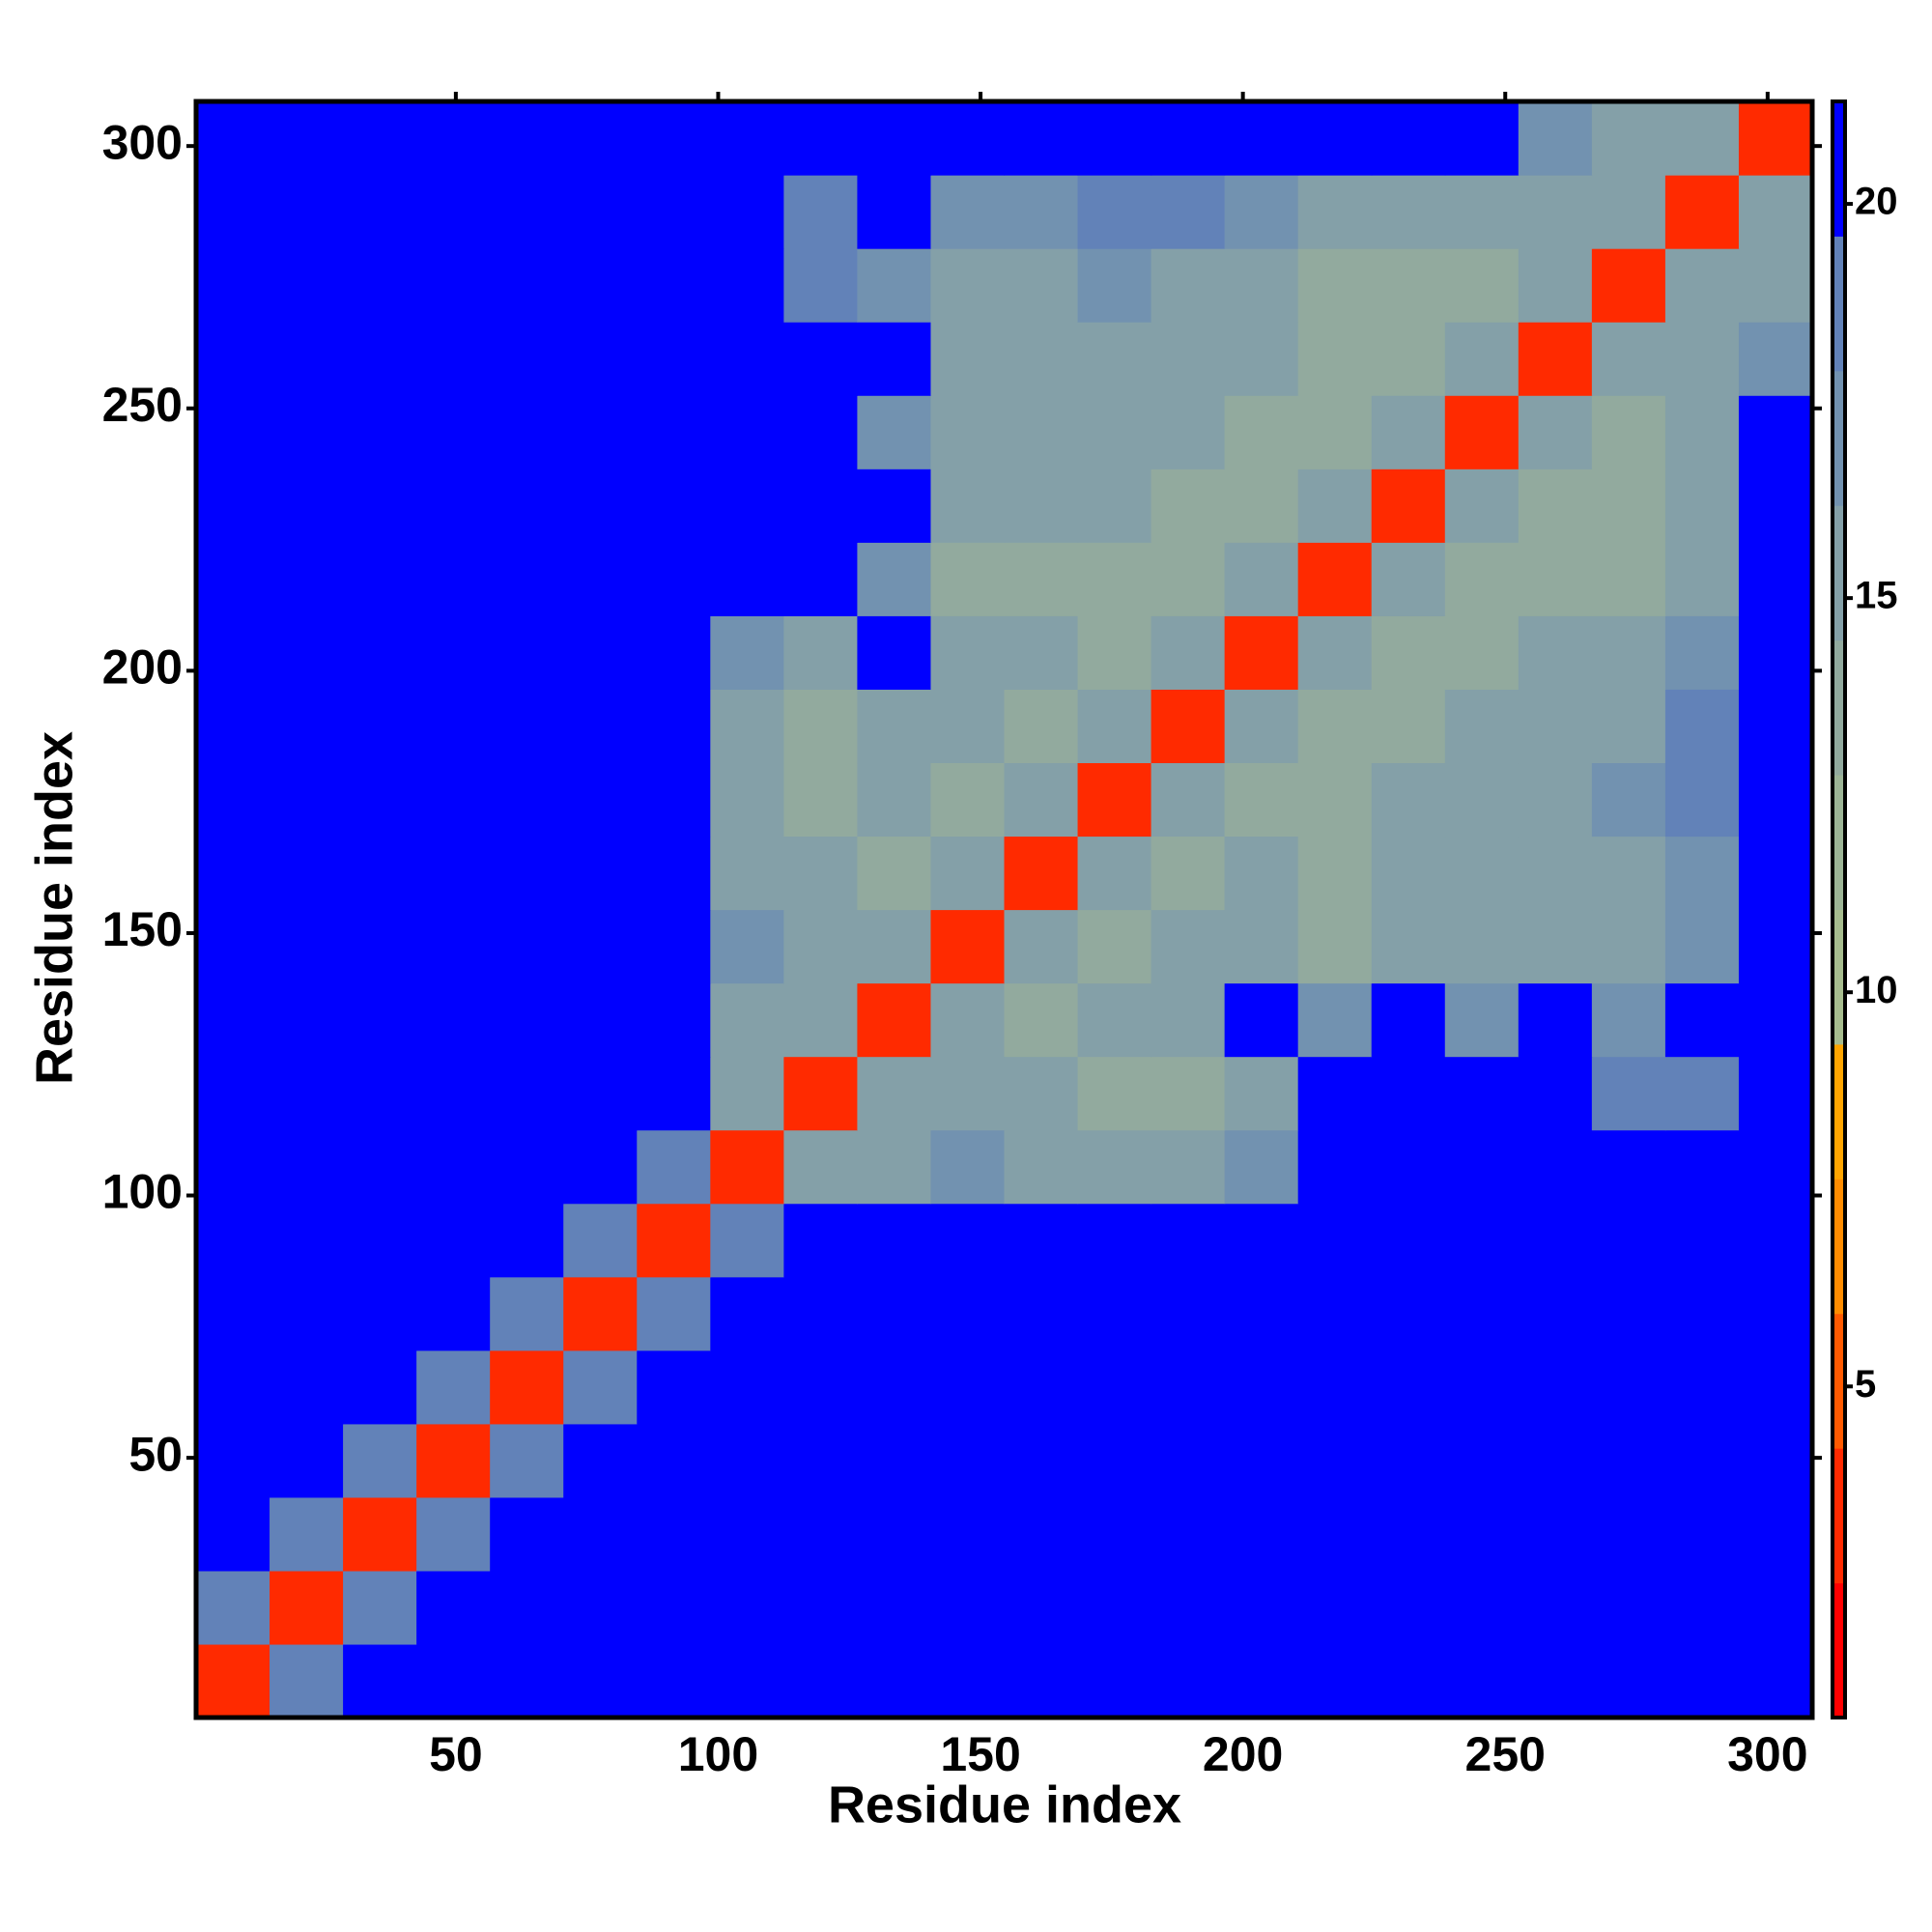 The width and height of the screenshot is (1932, 1932). Describe the element at coordinates (1876, 202) in the screenshot. I see `colorbar-tick-label: 20` at that location.